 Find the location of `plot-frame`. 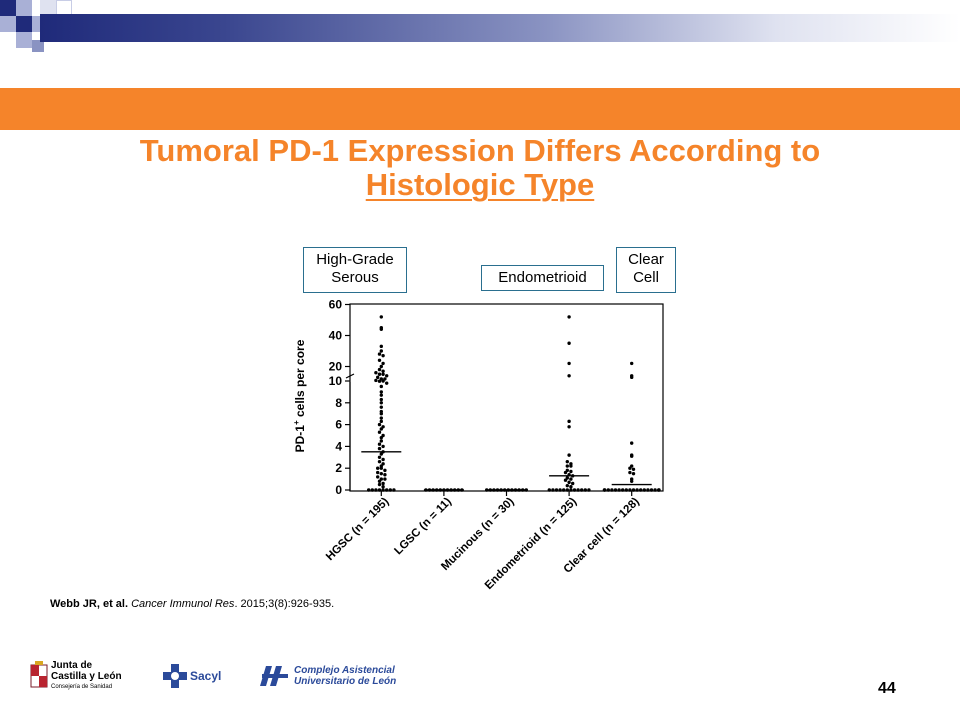

plot-frame is located at coordinates (506, 397).